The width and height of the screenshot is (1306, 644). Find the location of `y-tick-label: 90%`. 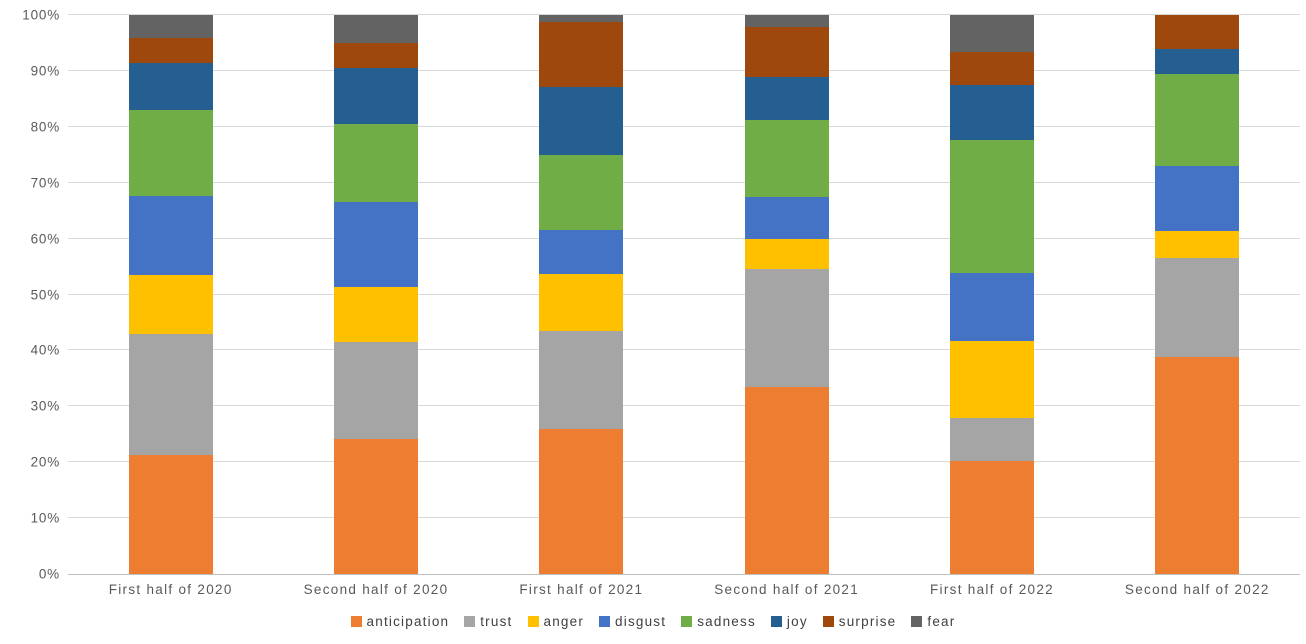

y-tick-label: 90% is located at coordinates (45, 71).